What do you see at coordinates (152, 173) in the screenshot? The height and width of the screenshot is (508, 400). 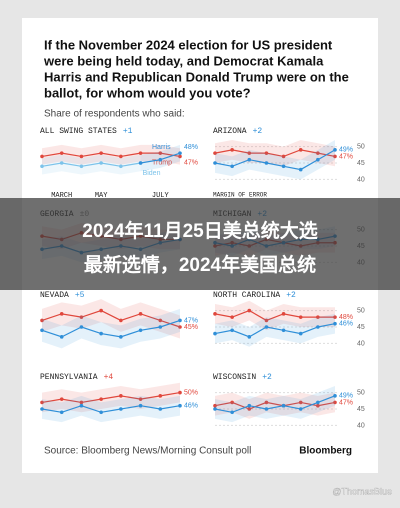 I see `series-name: Biden` at bounding box center [152, 173].